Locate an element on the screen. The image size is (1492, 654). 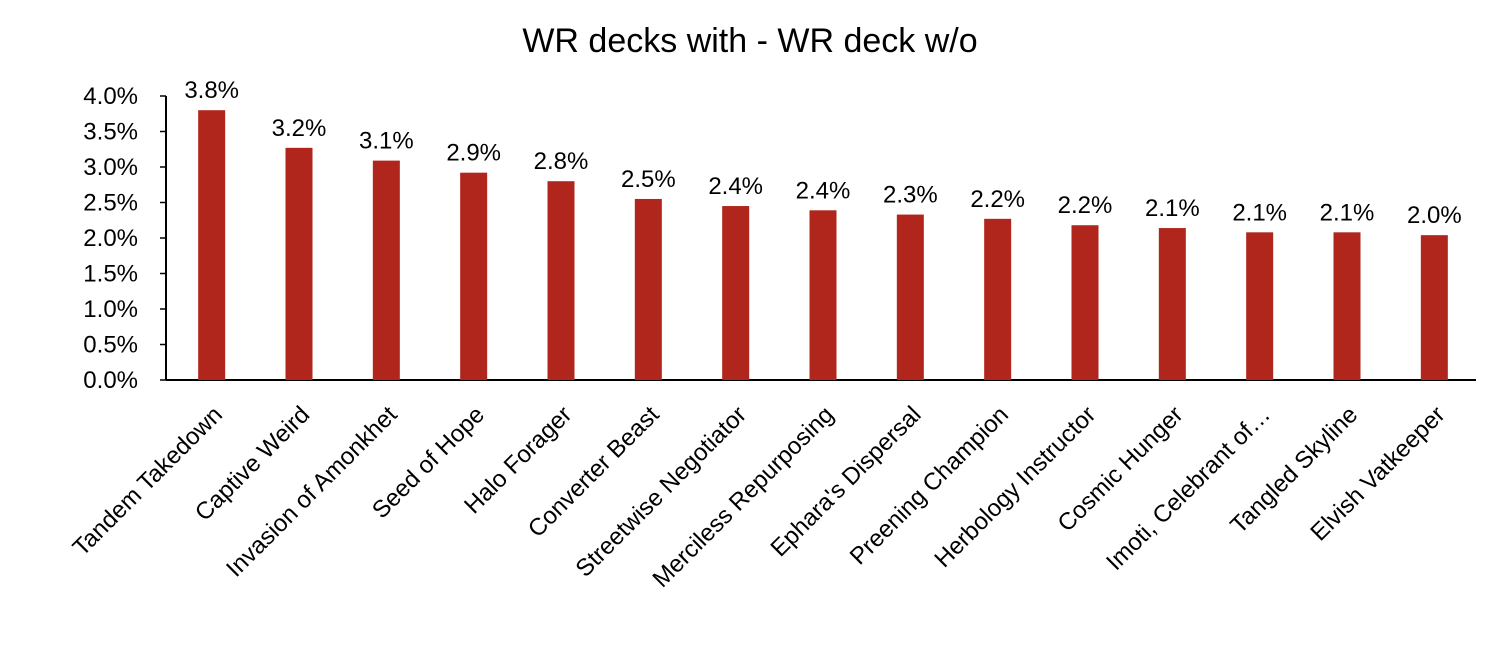
y-tick-label: 0.0% is located at coordinates (110, 380).